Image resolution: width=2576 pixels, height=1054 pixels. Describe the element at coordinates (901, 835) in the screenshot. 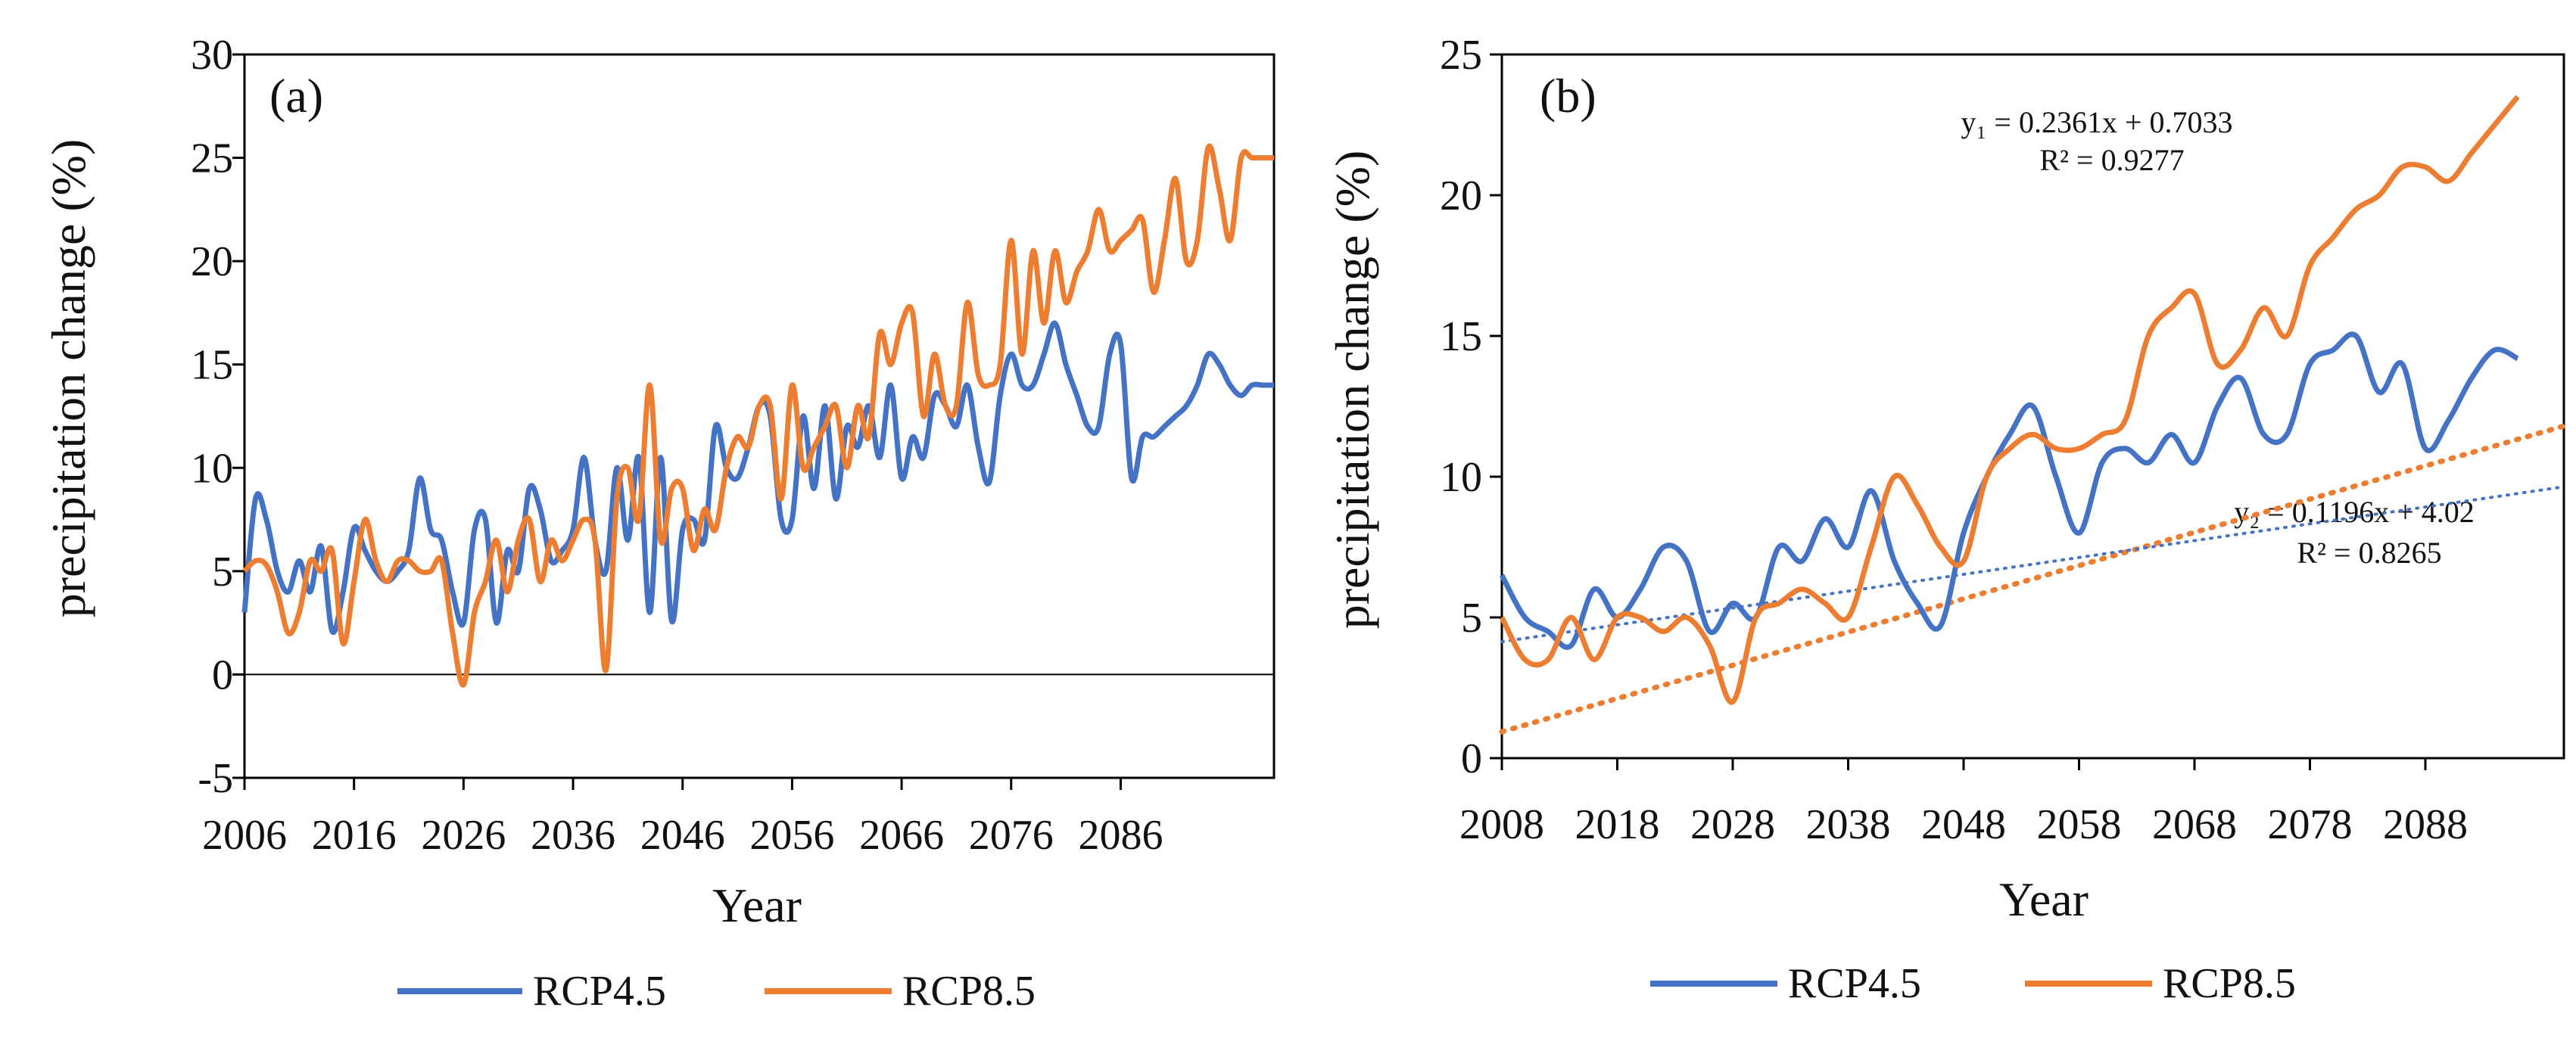

I see `x-tick-label: 2066` at that location.